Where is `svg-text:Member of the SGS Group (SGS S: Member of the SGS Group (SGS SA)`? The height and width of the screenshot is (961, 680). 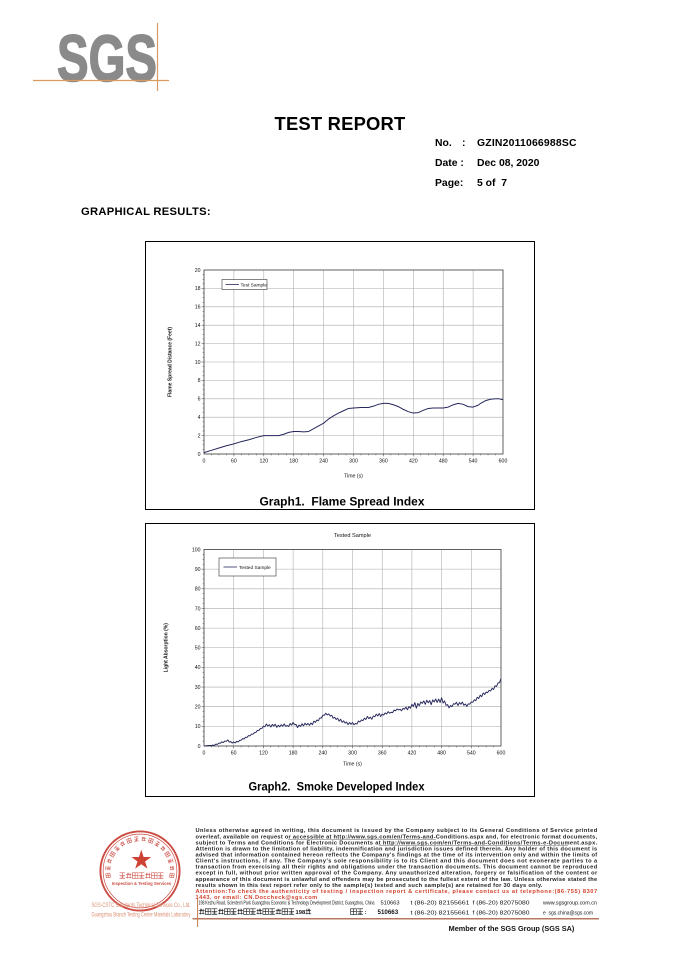
svg-text:Member of the SGS Group (SGS S: Member of the SGS Group (SGS SA) is located at coordinates (512, 928).